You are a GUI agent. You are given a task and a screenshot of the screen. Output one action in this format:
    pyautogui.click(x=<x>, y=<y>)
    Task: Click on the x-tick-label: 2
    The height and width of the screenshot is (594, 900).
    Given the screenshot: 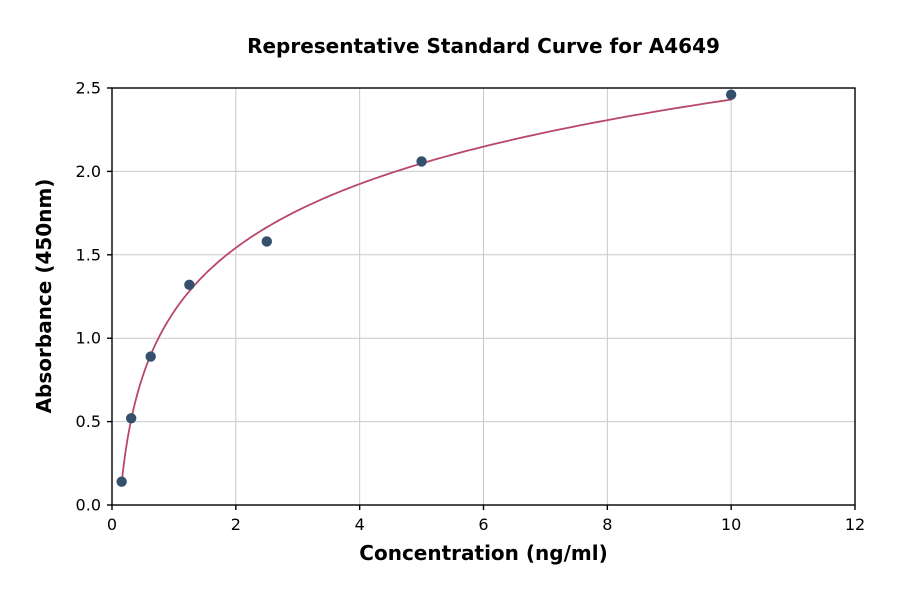 What is the action you would take?
    pyautogui.click(x=236, y=524)
    